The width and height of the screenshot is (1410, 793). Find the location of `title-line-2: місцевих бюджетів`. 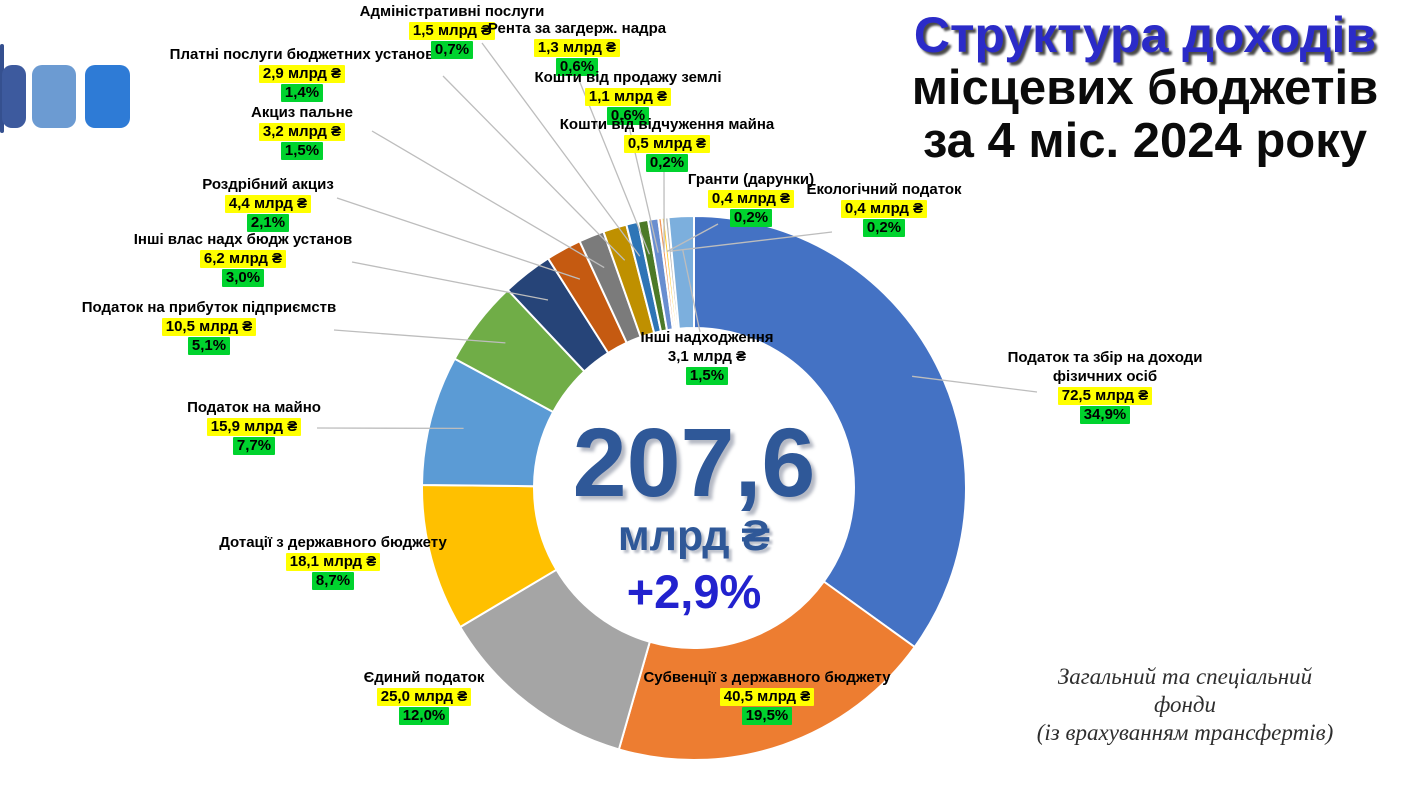

title-line-2: місцевих бюджетів is located at coordinates (1145, 88).